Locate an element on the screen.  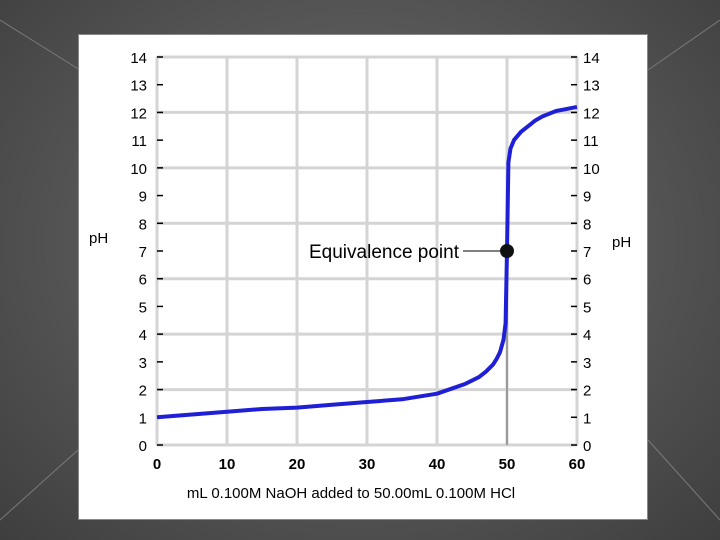
y-tick-label-right: 6 is located at coordinates (587, 280).